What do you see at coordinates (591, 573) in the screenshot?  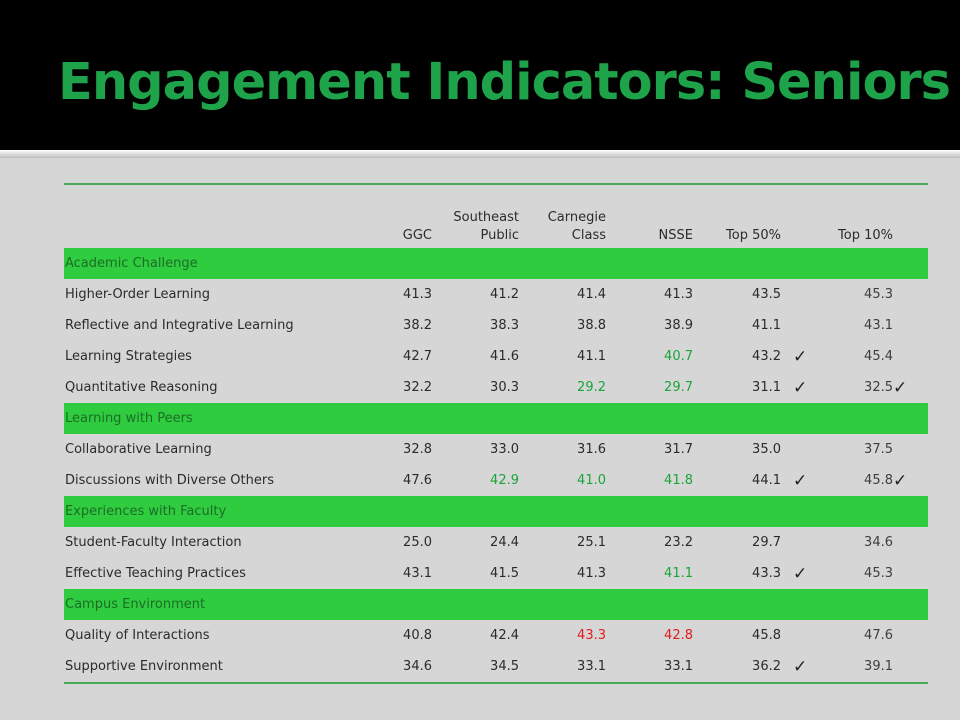 I see `carnegie-value: 41.3` at bounding box center [591, 573].